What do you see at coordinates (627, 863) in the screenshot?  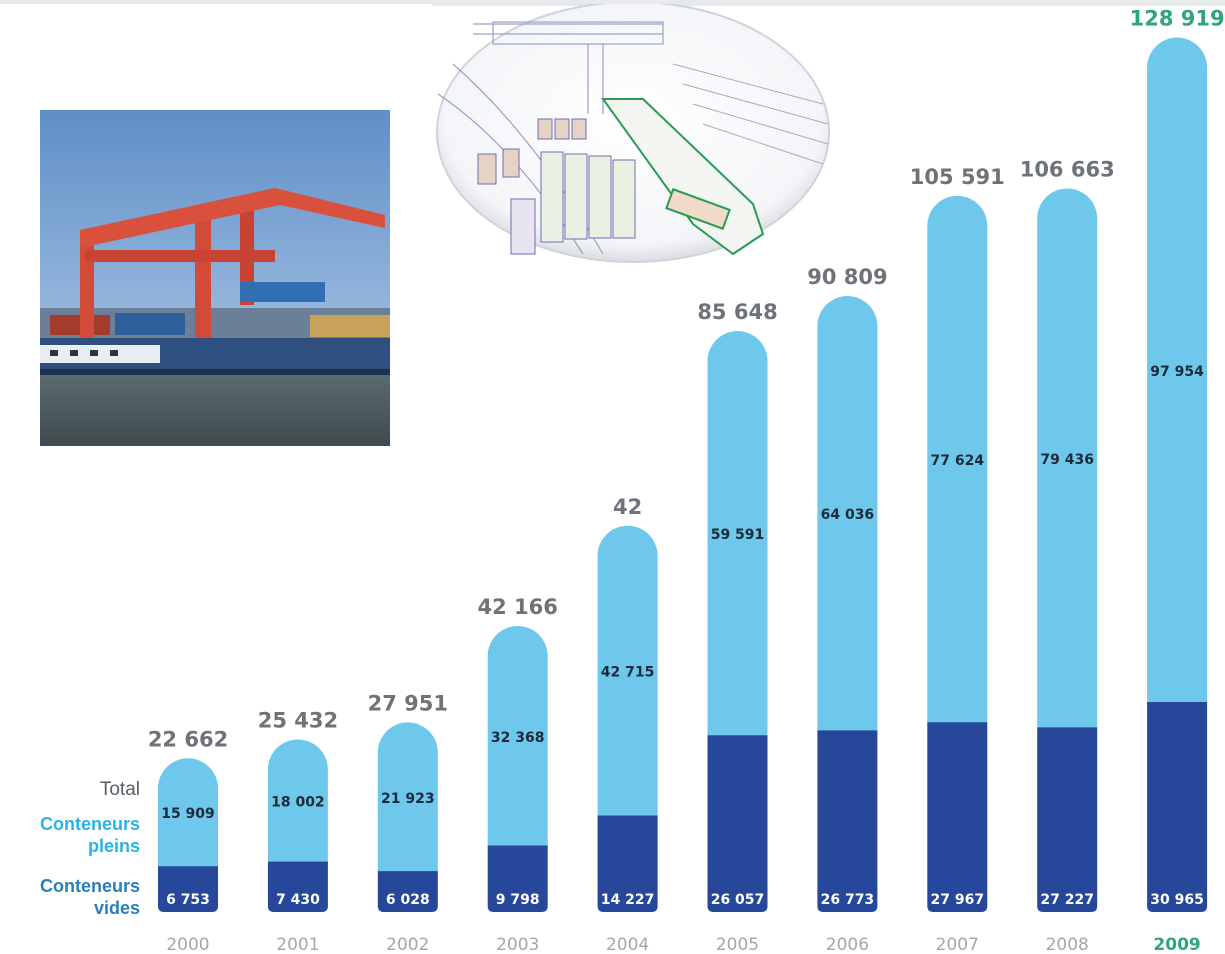 I see `bar-vides-2004` at bounding box center [627, 863].